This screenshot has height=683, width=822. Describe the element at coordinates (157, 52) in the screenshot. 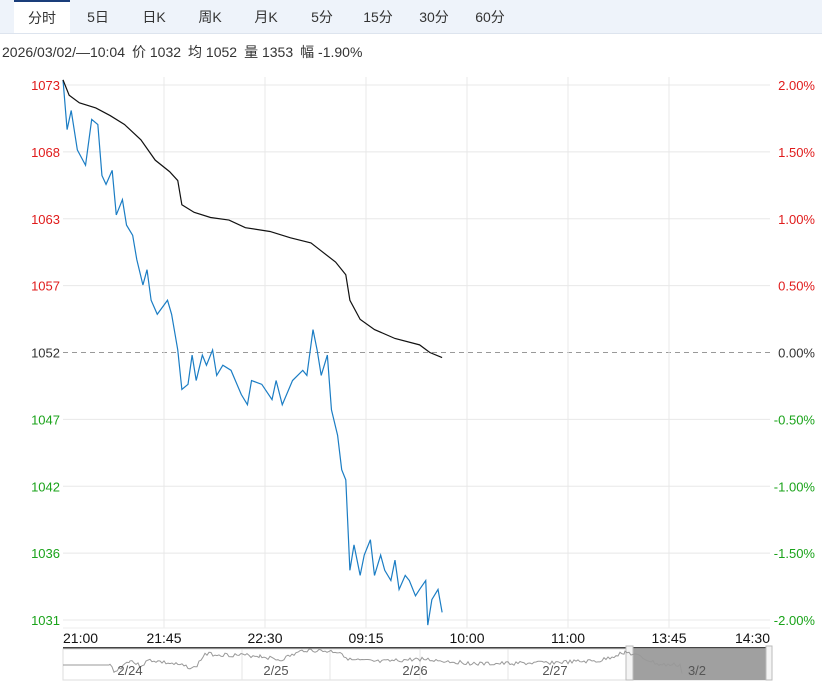

I see `info-price: 价 1032` at that location.